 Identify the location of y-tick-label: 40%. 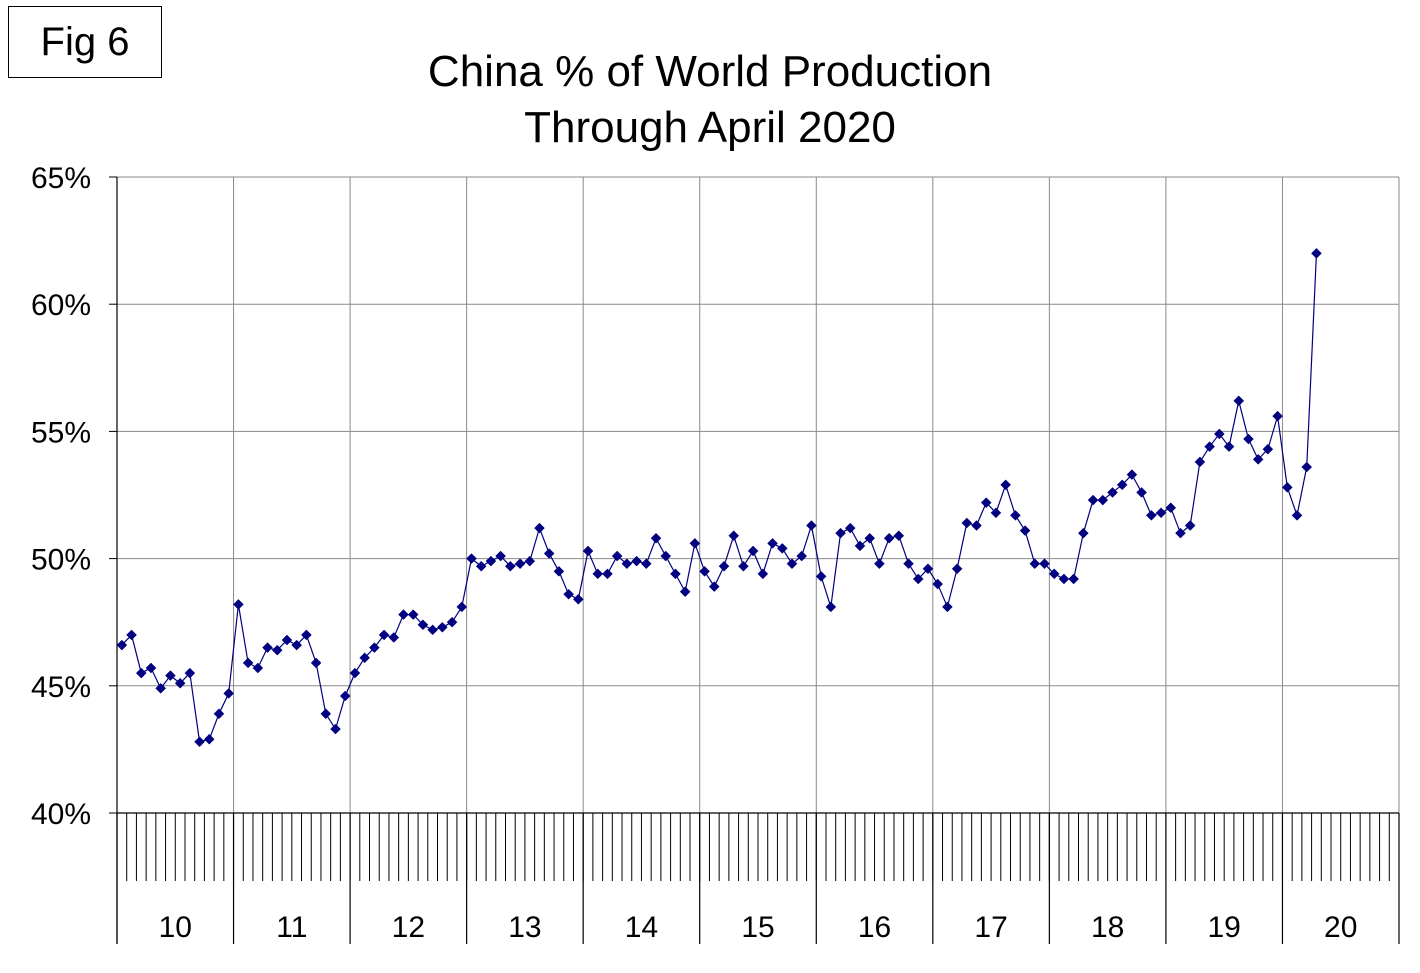
(61, 814).